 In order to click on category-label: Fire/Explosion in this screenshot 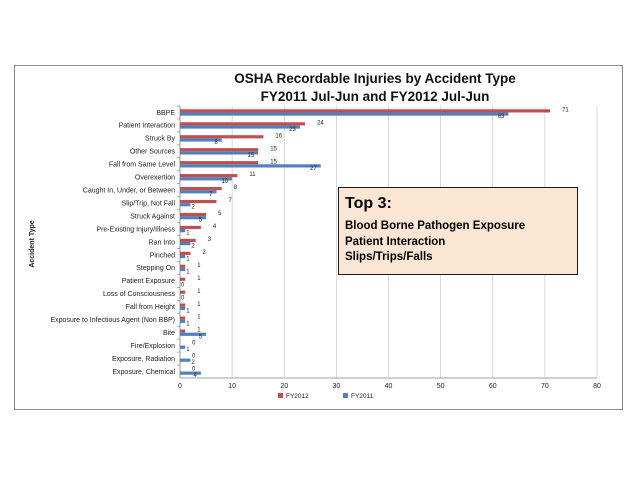, I will do `click(153, 346)`.